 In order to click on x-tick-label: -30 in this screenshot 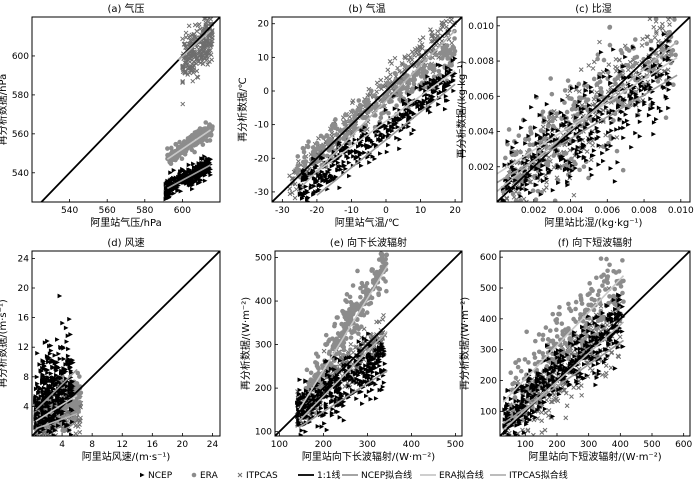, I will do `click(282, 211)`.